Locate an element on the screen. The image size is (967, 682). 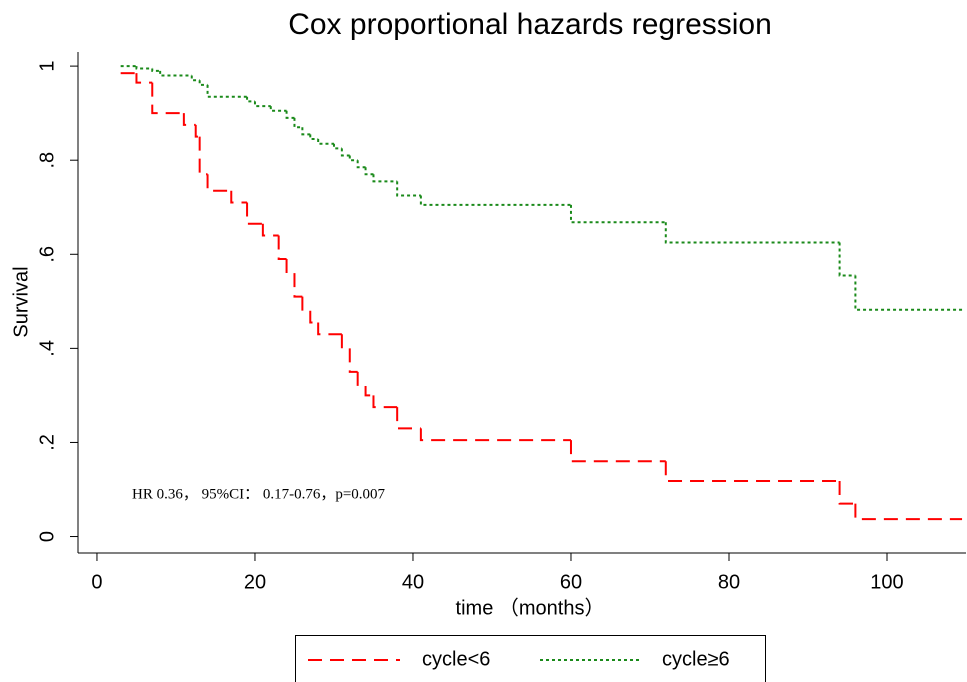
legend-label: cycle<6 is located at coordinates (456, 659).